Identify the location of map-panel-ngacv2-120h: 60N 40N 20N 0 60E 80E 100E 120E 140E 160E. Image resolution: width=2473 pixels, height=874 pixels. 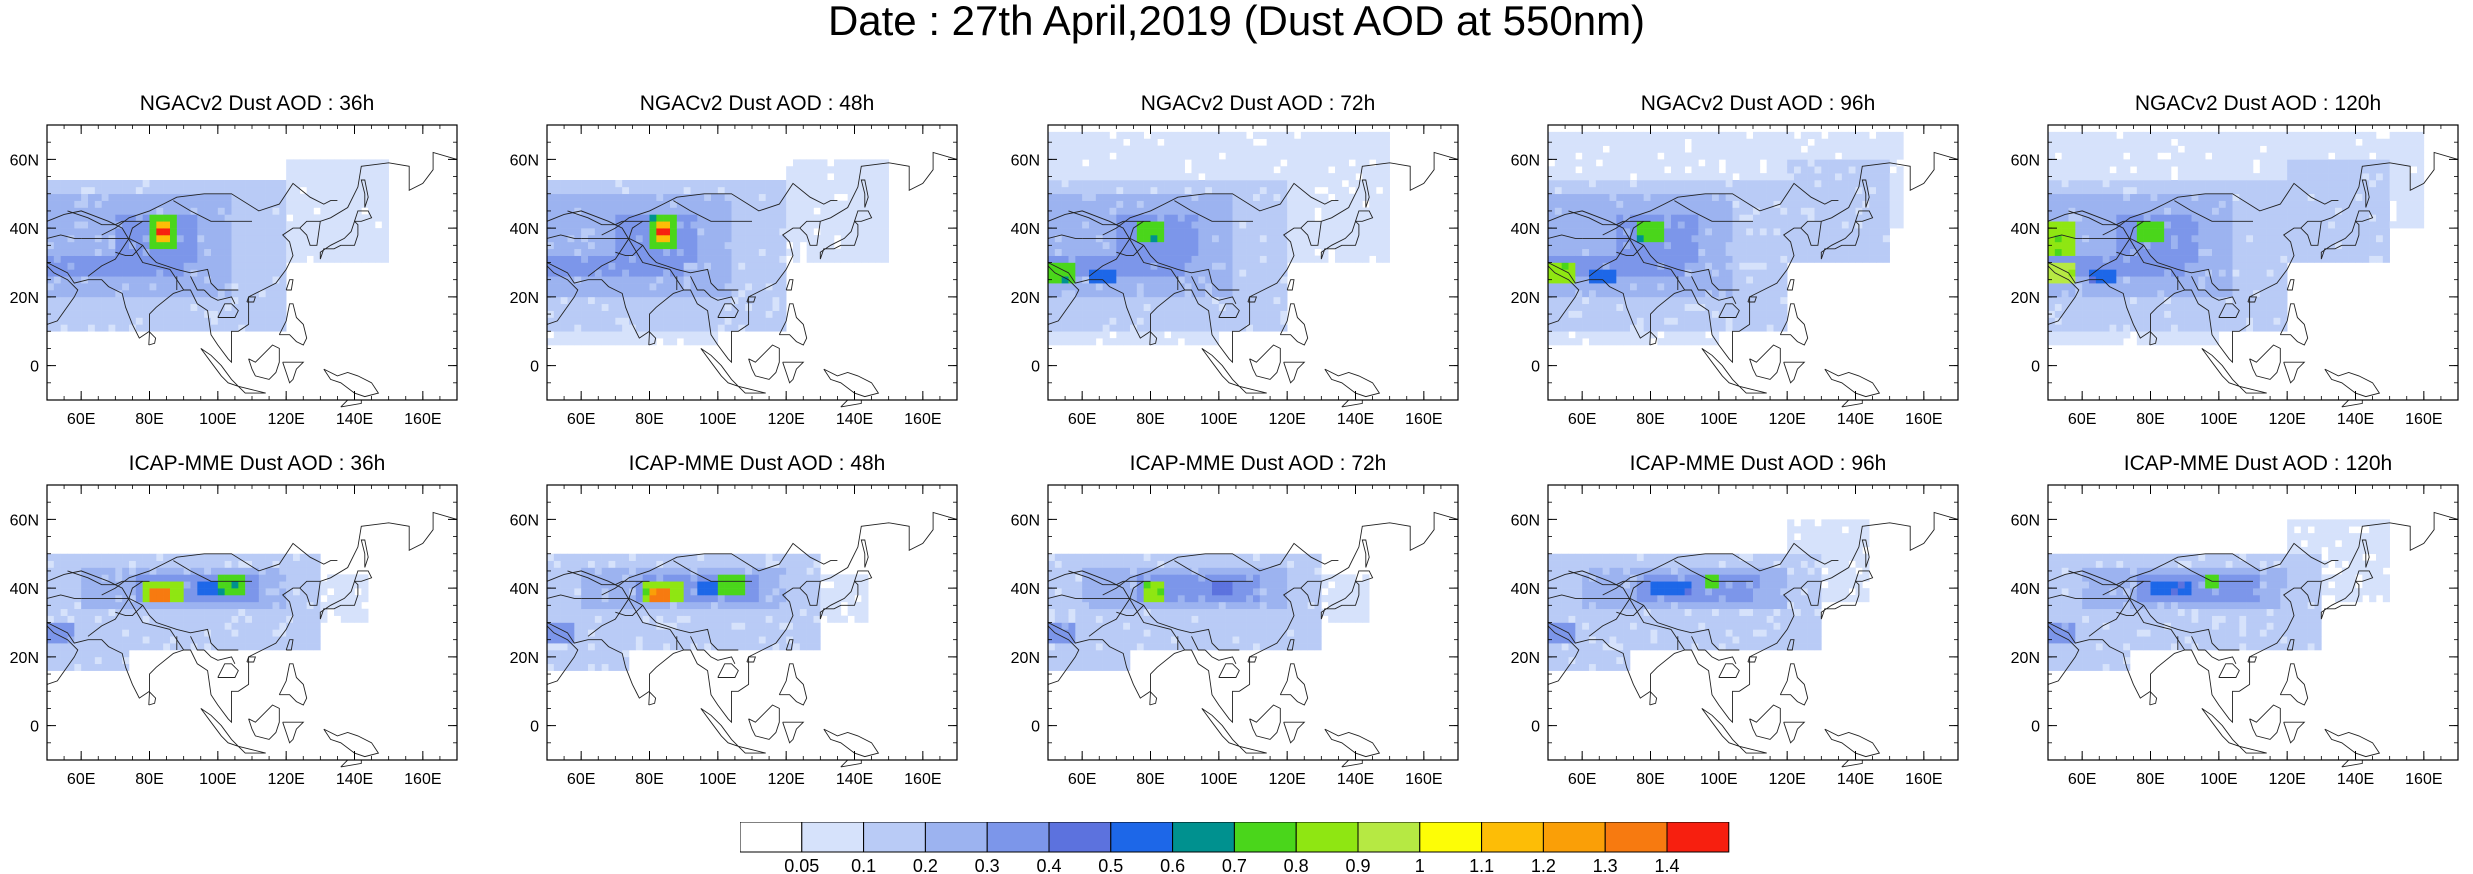
(2235, 276).